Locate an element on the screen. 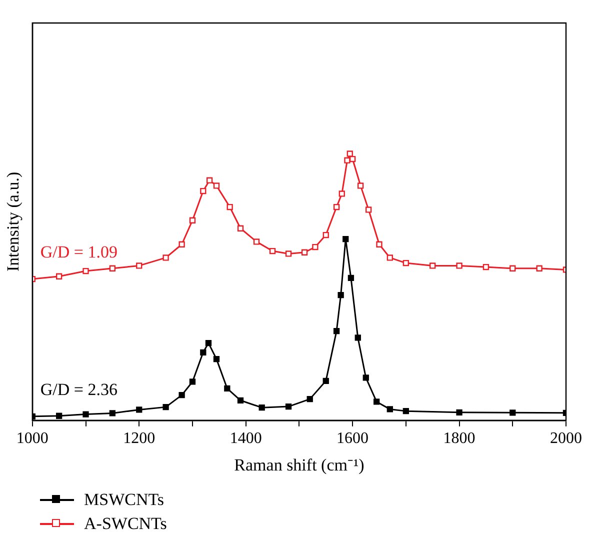 This screenshot has height=543, width=590. x-axis-title: Raman shift (cm⁻¹) is located at coordinates (299, 464).